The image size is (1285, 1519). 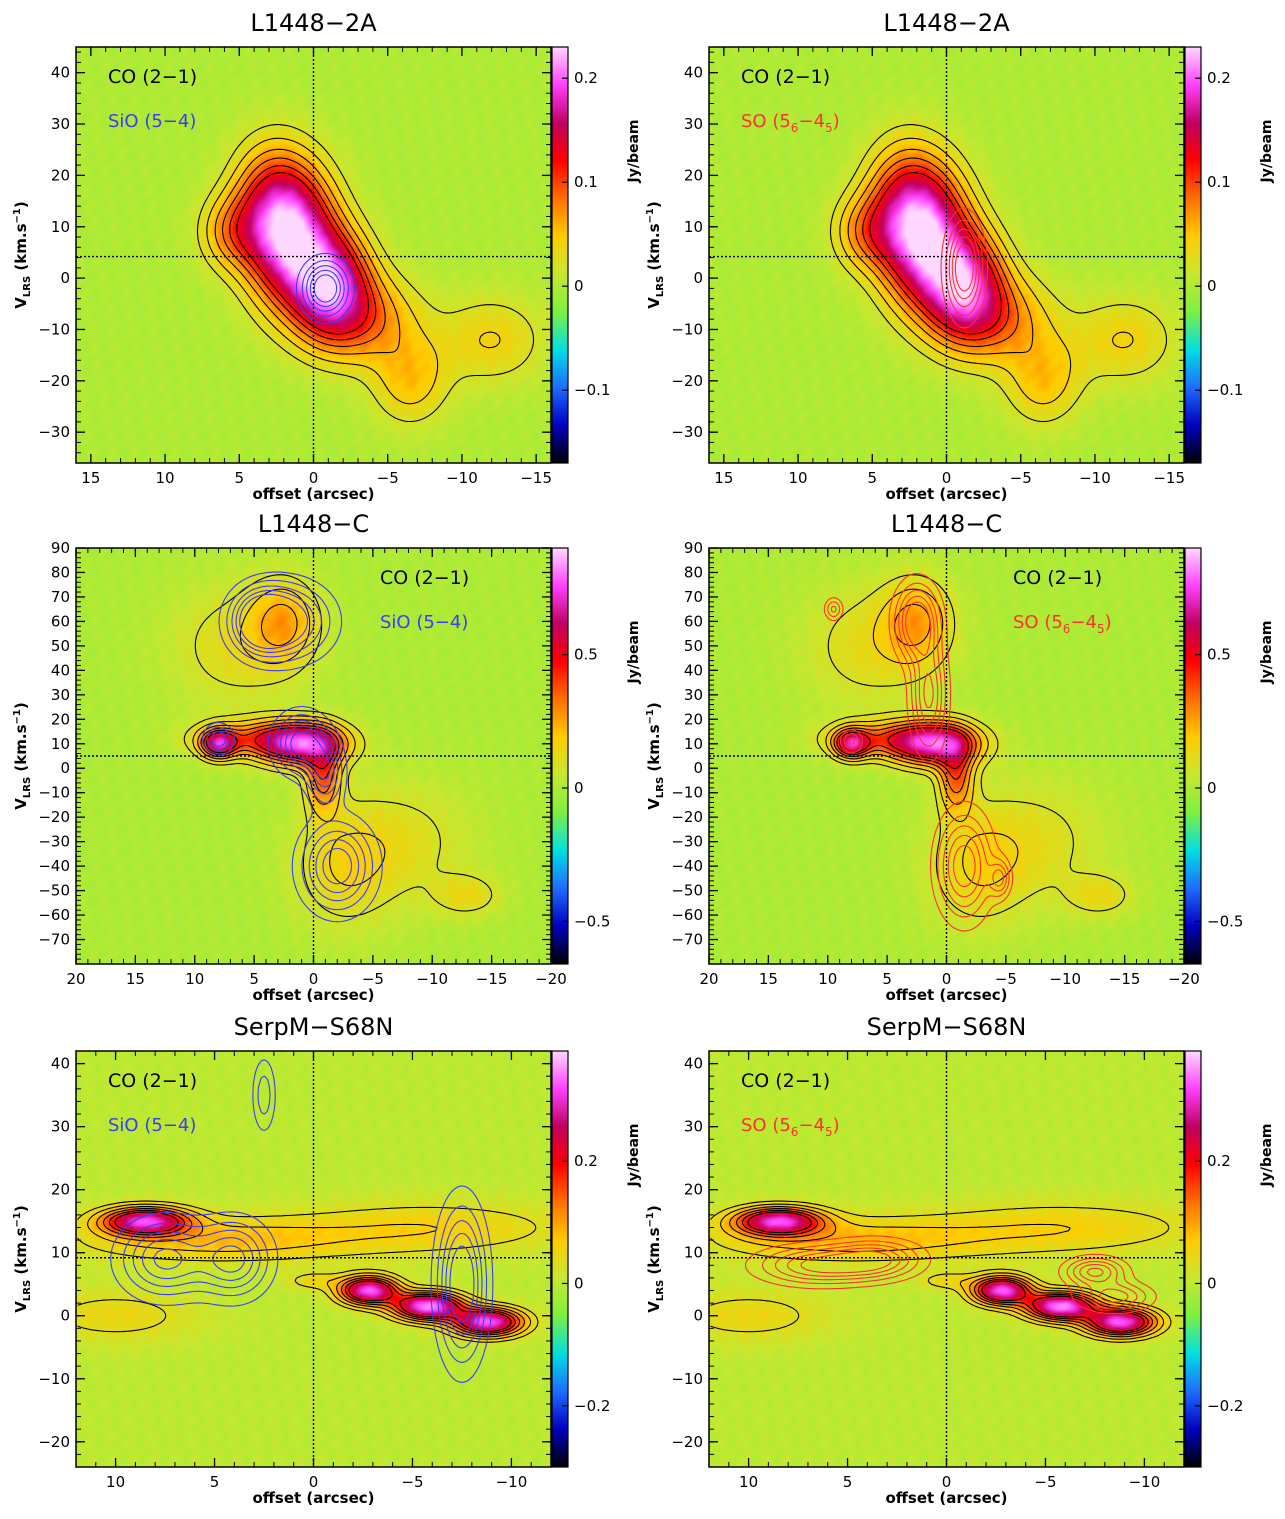 I want to click on so-label-close: ), so click(x=1108, y=622).